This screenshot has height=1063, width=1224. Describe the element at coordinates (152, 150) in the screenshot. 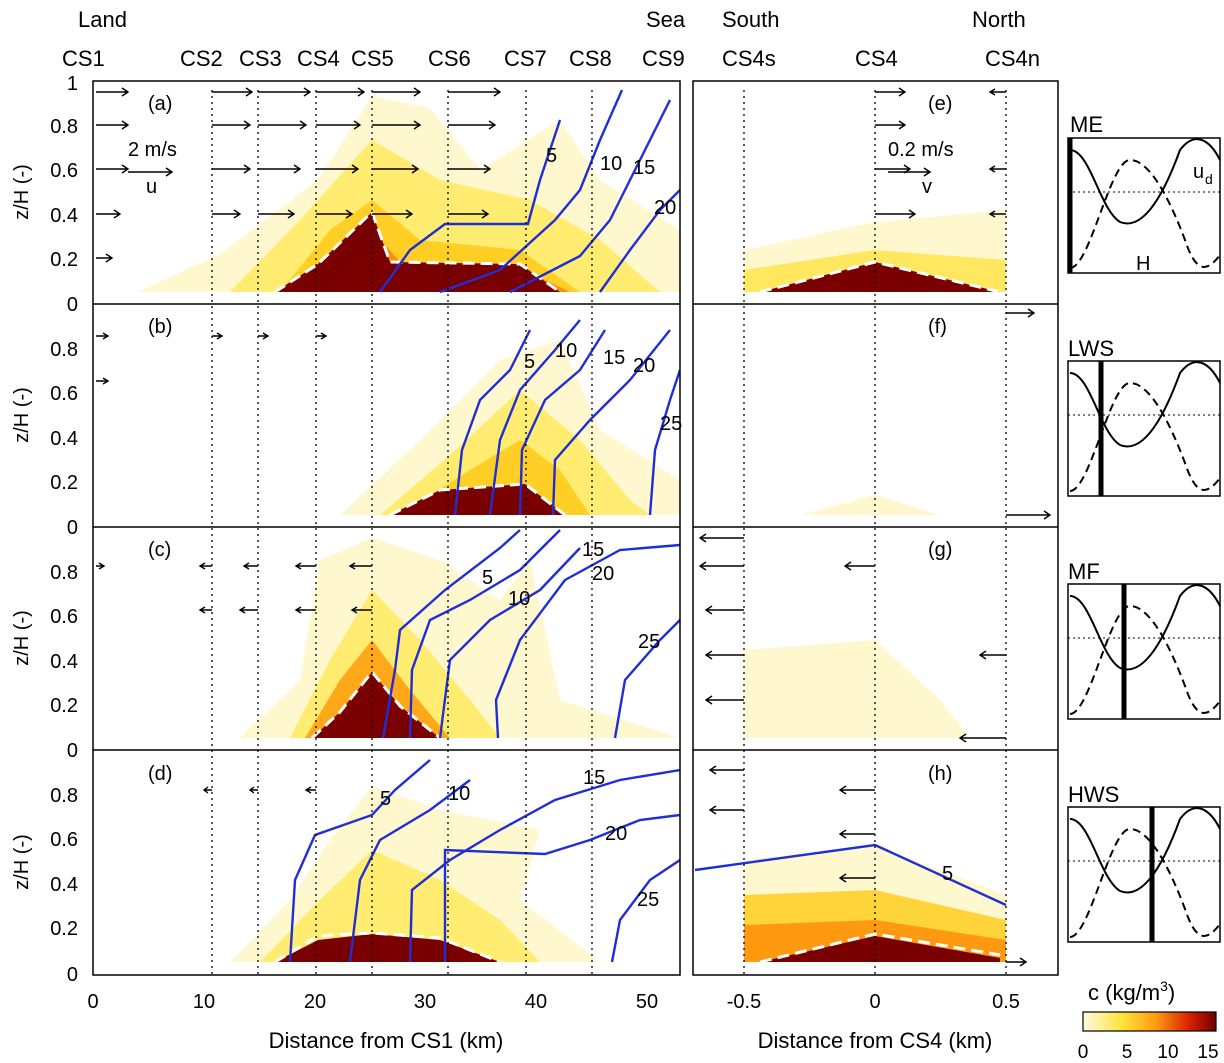

I see `scale-u-value: 2 m/s` at that location.